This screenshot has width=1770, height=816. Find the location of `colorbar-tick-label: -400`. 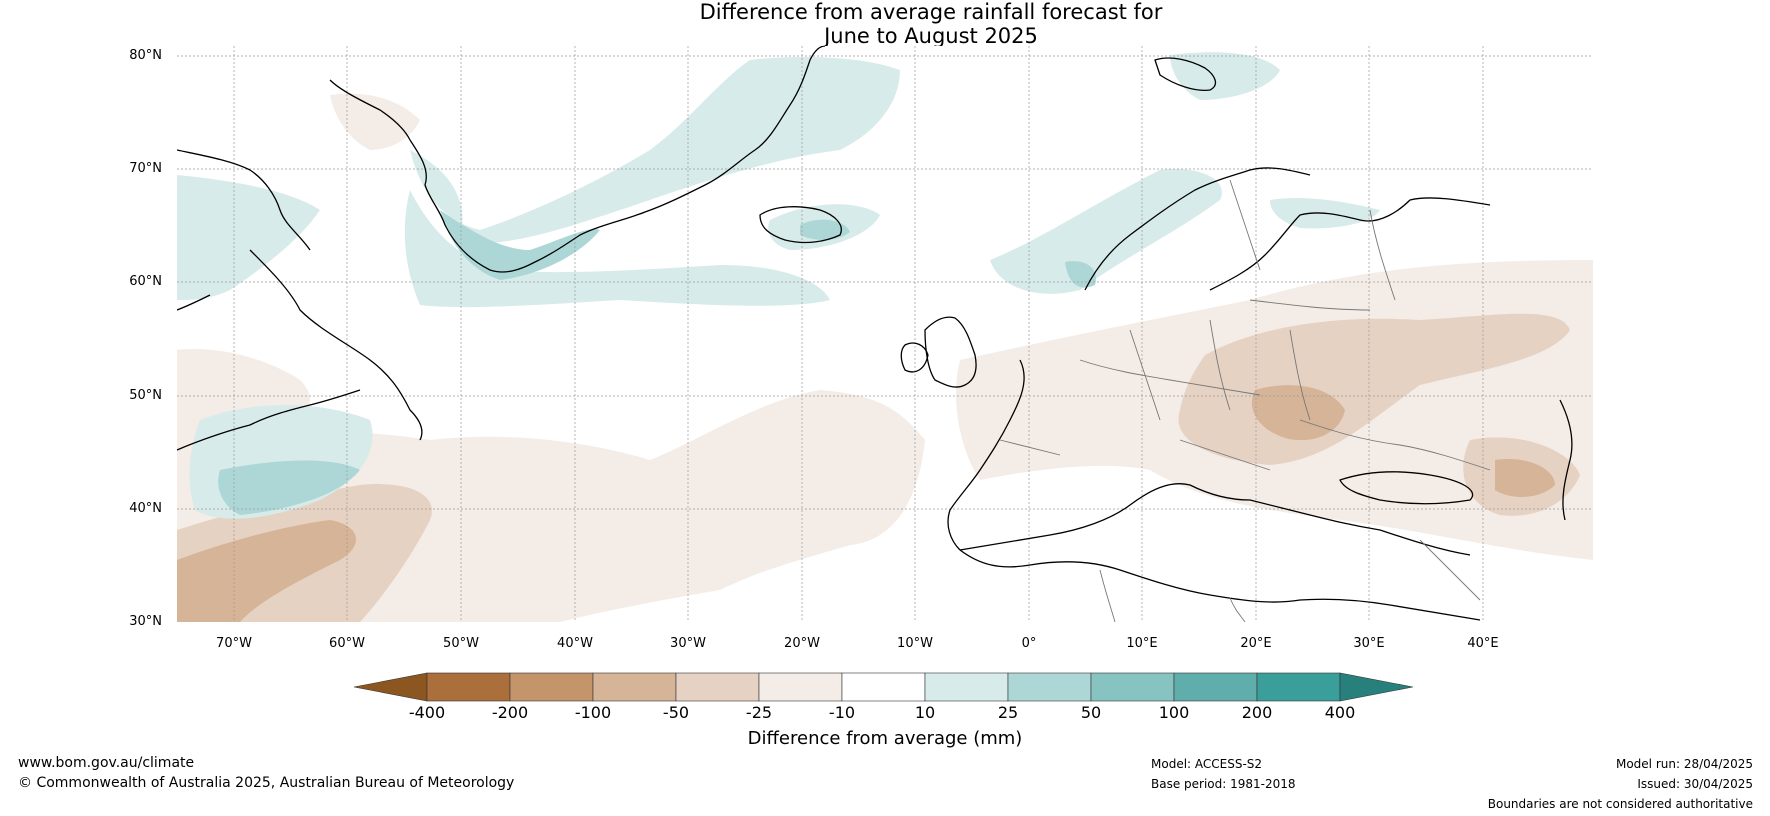

colorbar-tick-label: -400 is located at coordinates (427, 712).